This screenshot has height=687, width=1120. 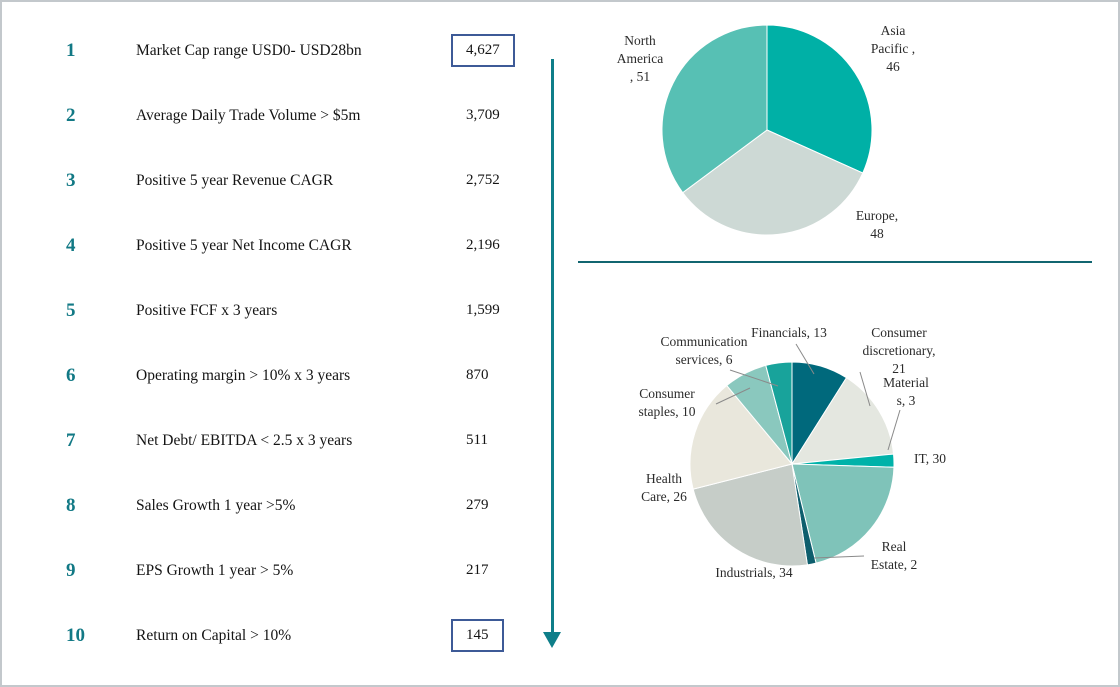 I want to click on step-number: 7, so click(x=71, y=440).